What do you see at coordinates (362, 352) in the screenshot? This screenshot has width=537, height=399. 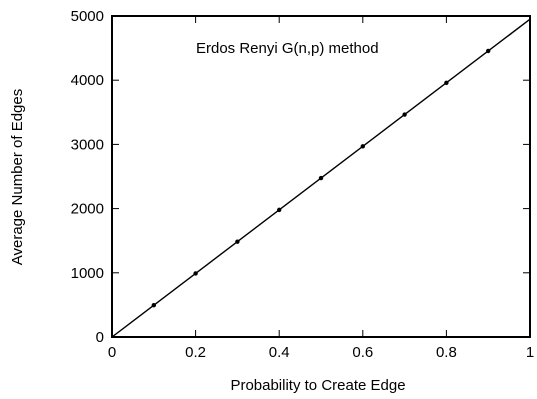 I see `x-tick-label: 0.6` at bounding box center [362, 352].